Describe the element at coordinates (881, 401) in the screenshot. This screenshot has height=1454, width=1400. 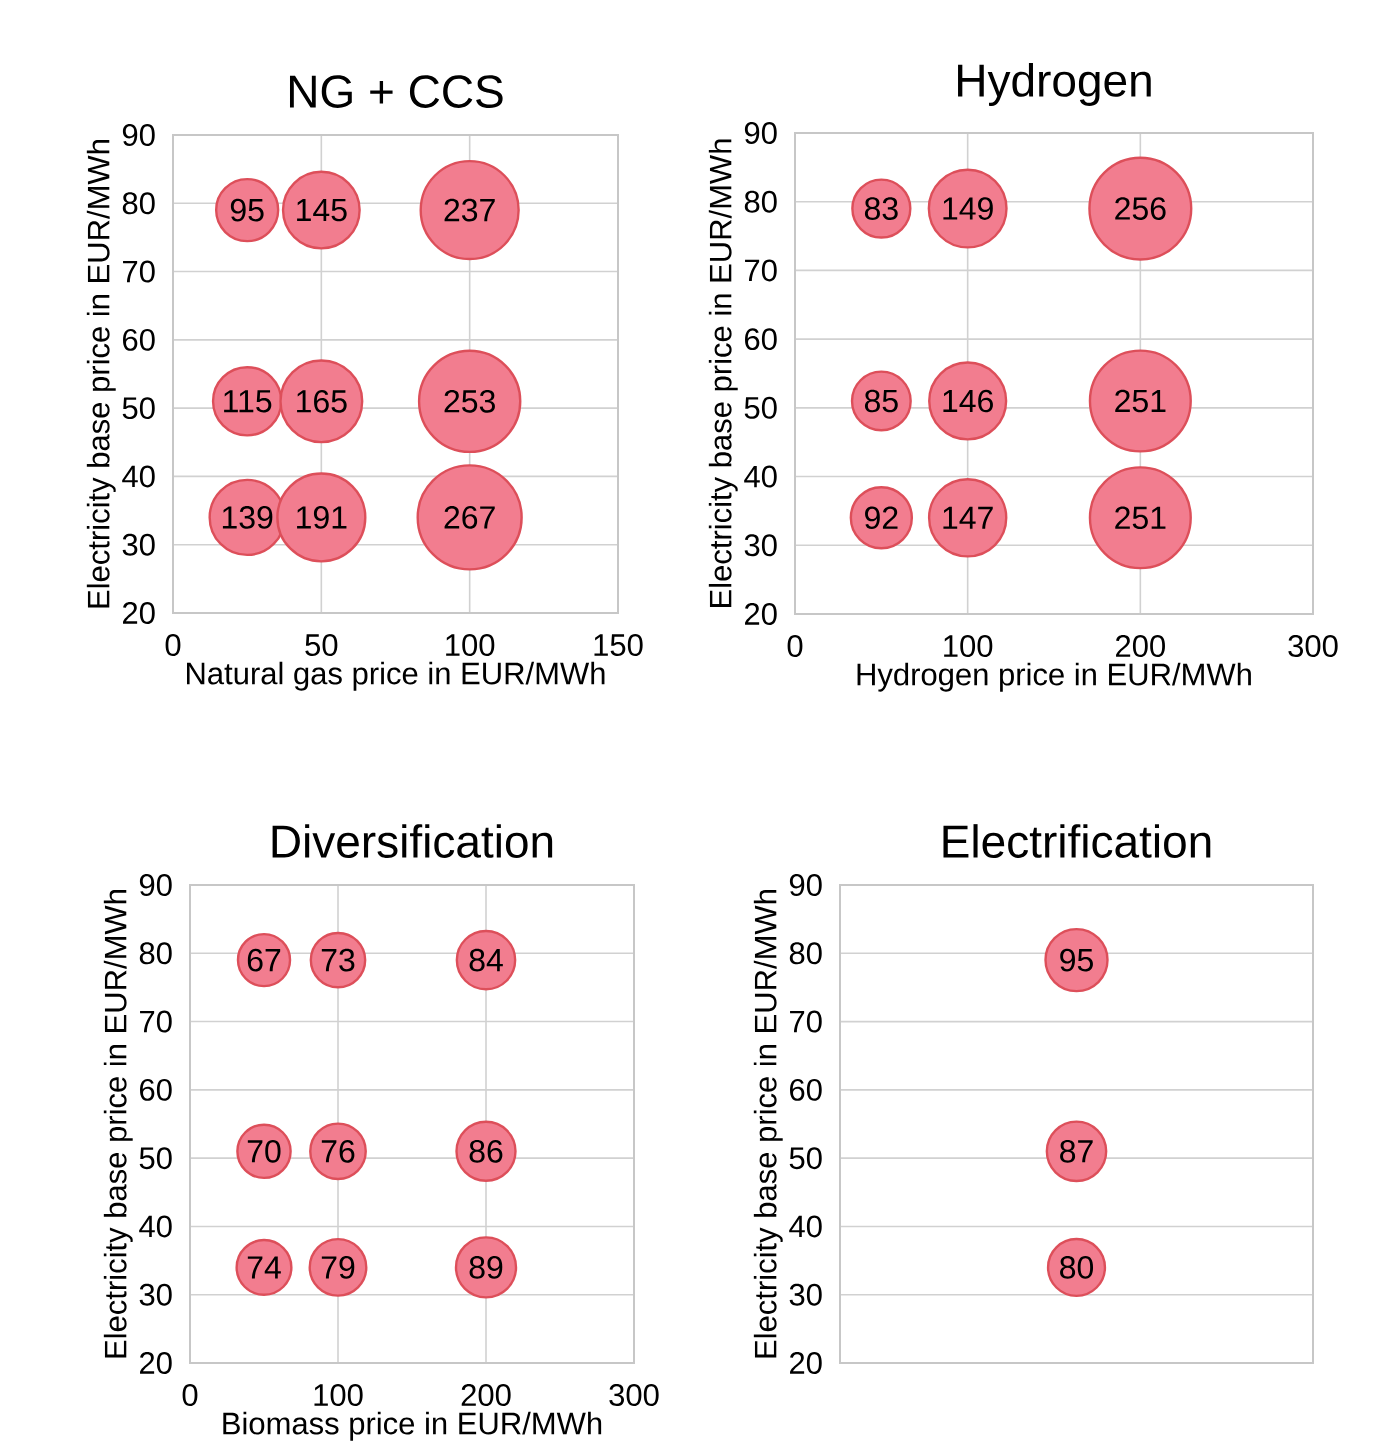
I see `data-label: 85` at that location.